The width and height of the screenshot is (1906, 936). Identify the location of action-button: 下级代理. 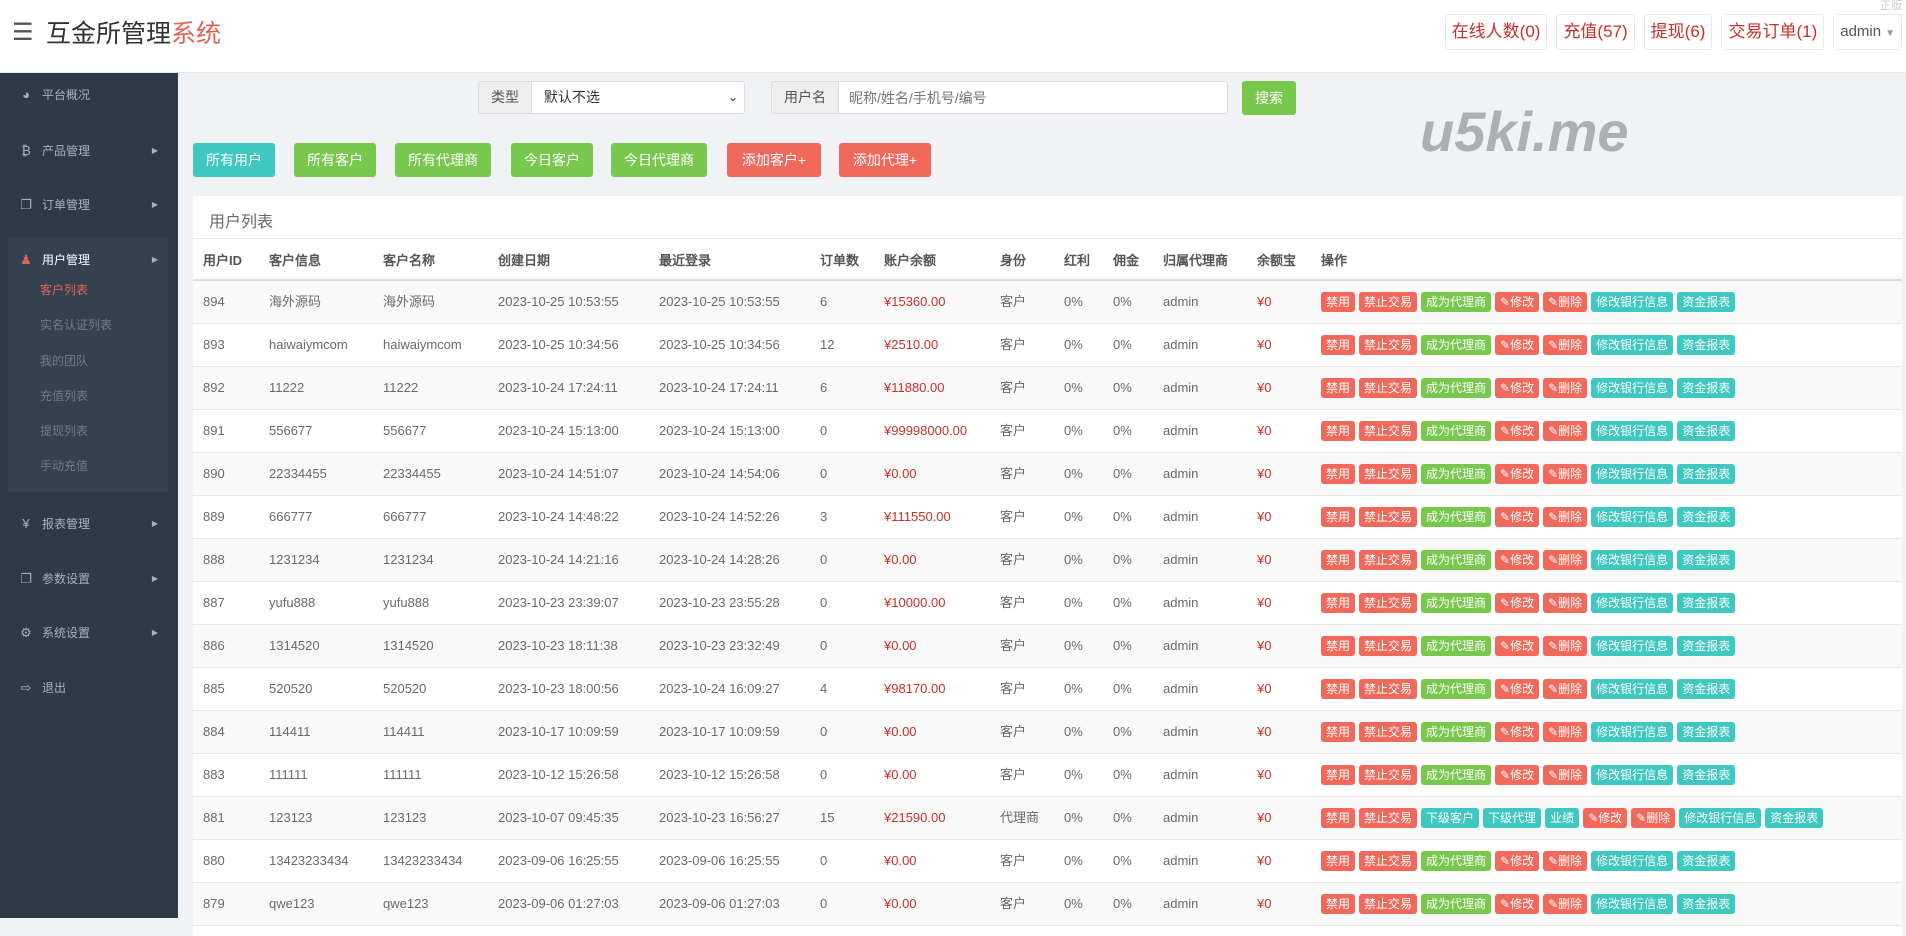
(1512, 818).